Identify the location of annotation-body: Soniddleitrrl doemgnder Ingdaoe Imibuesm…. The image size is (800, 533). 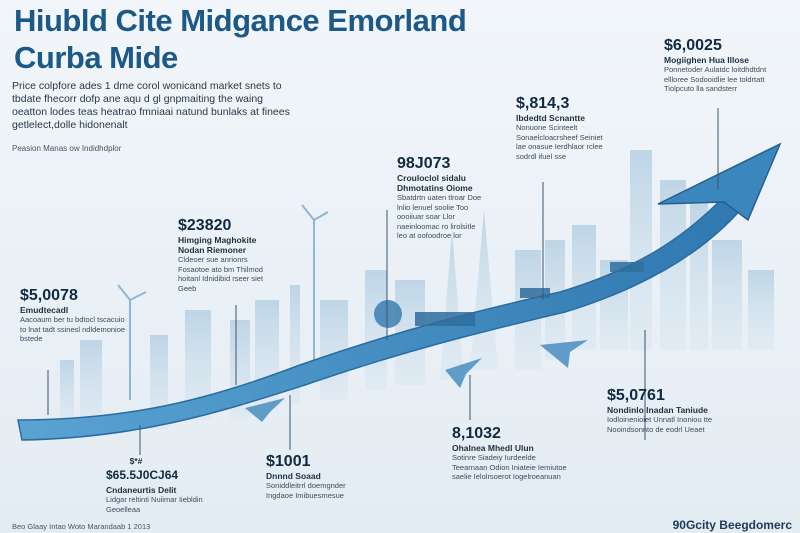
(306, 490).